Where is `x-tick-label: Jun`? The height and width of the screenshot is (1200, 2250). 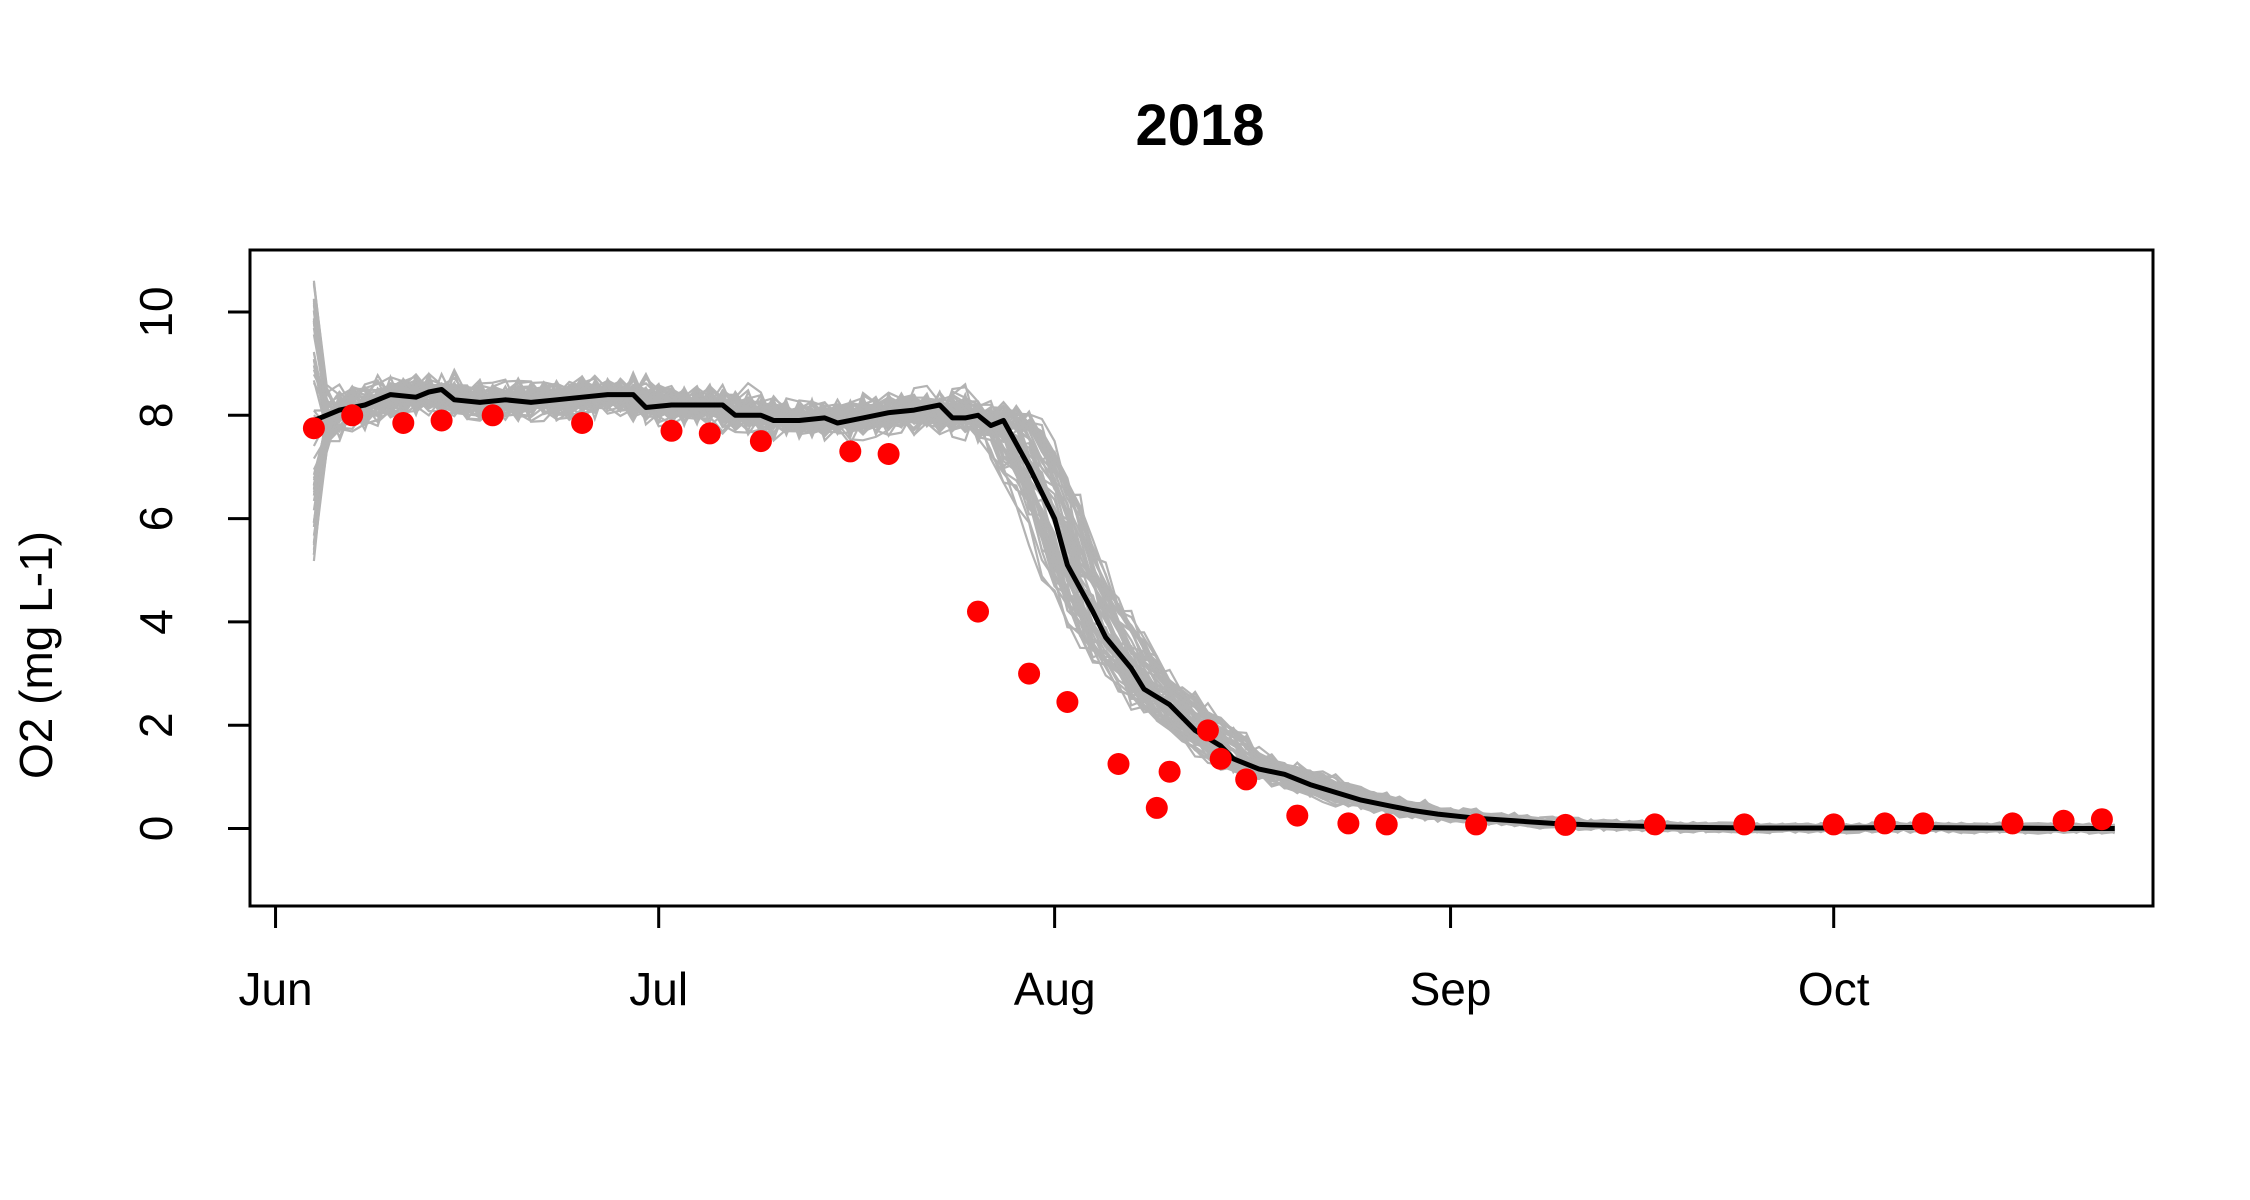 x-tick-label: Jun is located at coordinates (275, 989).